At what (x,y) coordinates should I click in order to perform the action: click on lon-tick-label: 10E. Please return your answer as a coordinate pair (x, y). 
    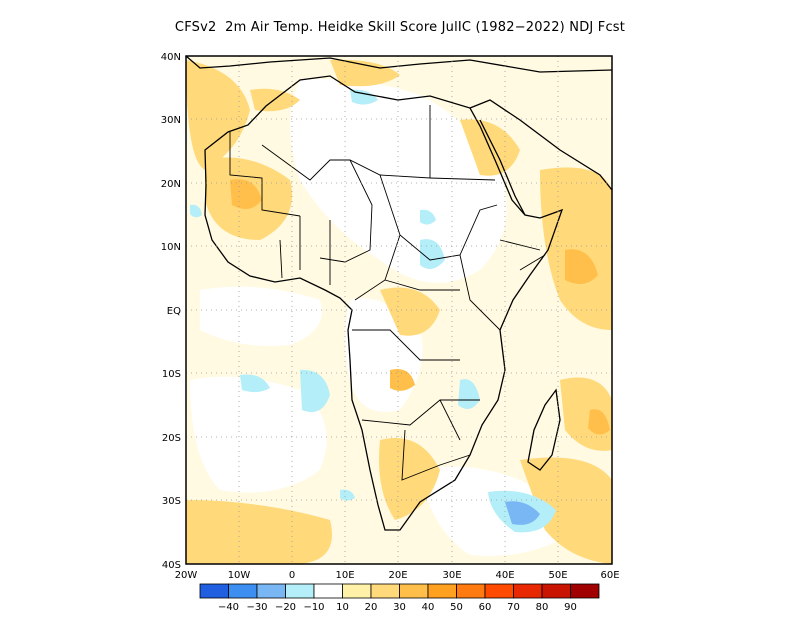
    Looking at the image, I should click on (344, 575).